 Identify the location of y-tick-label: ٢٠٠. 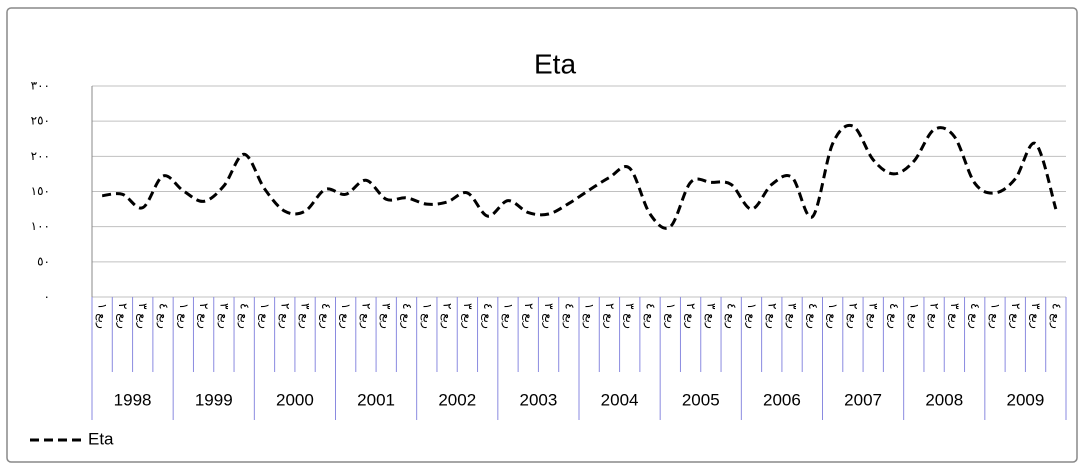
(40, 156).